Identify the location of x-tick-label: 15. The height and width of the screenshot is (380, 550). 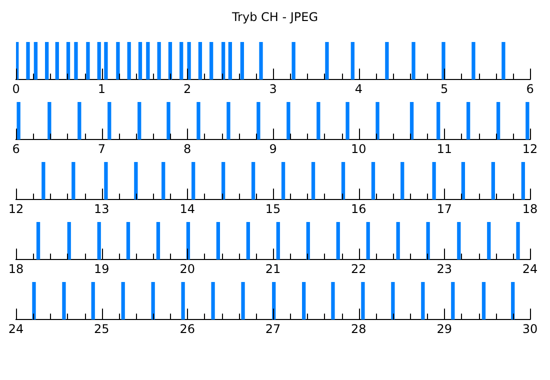
(273, 209).